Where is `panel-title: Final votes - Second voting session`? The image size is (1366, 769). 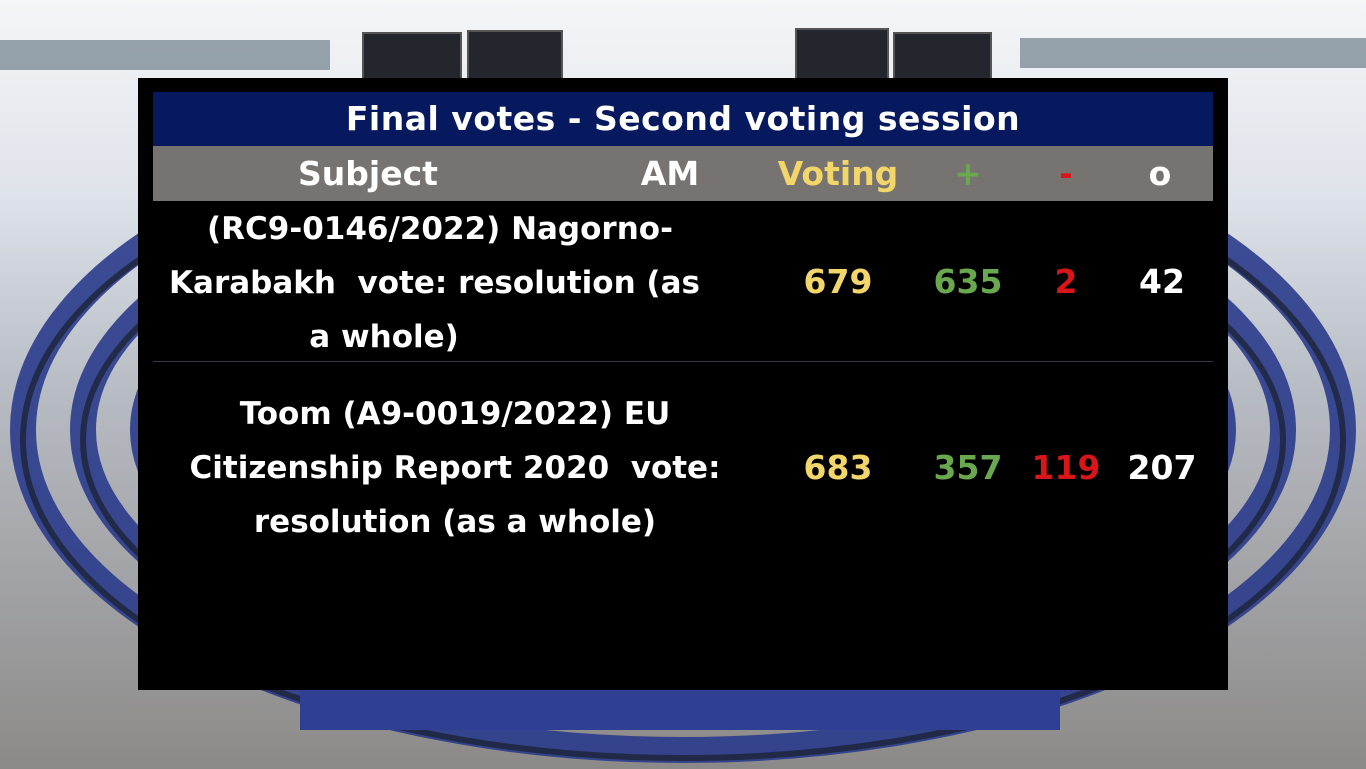
panel-title: Final votes - Second voting session is located at coordinates (683, 119).